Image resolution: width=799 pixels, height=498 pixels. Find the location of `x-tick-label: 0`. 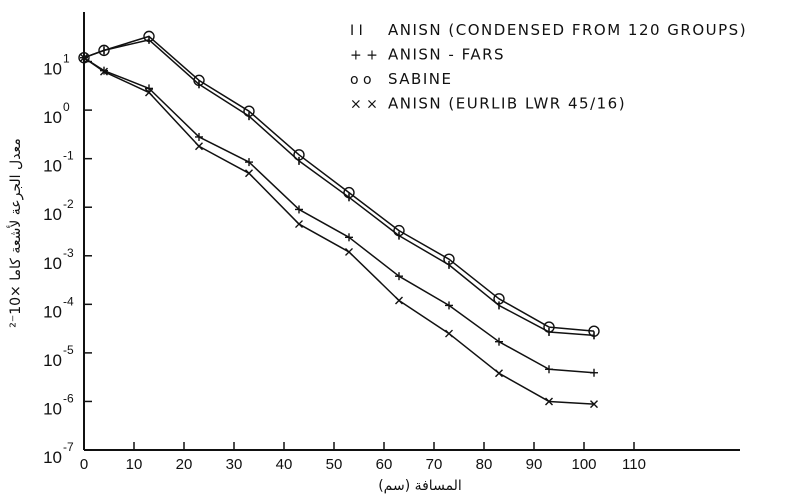

x-tick-label: 0 is located at coordinates (84, 464).